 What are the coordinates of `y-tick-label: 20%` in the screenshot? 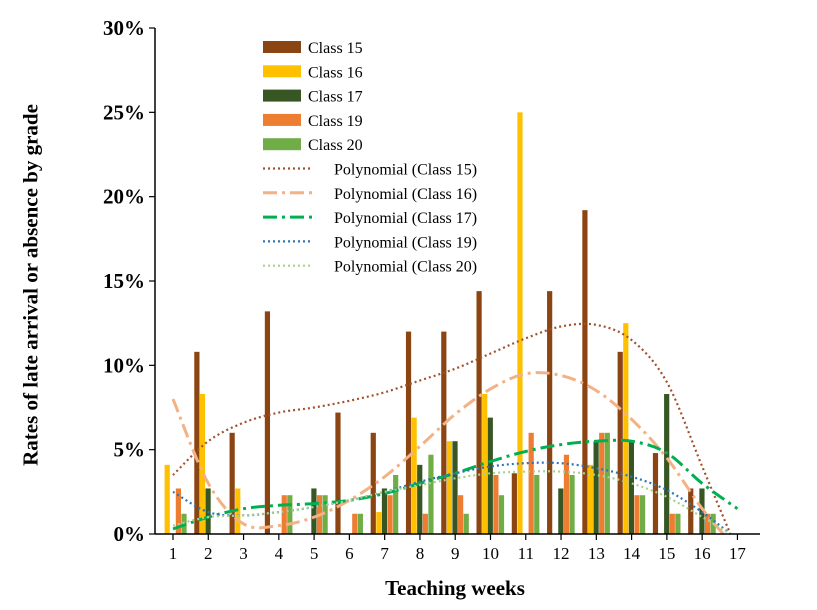 It's located at (124, 197).